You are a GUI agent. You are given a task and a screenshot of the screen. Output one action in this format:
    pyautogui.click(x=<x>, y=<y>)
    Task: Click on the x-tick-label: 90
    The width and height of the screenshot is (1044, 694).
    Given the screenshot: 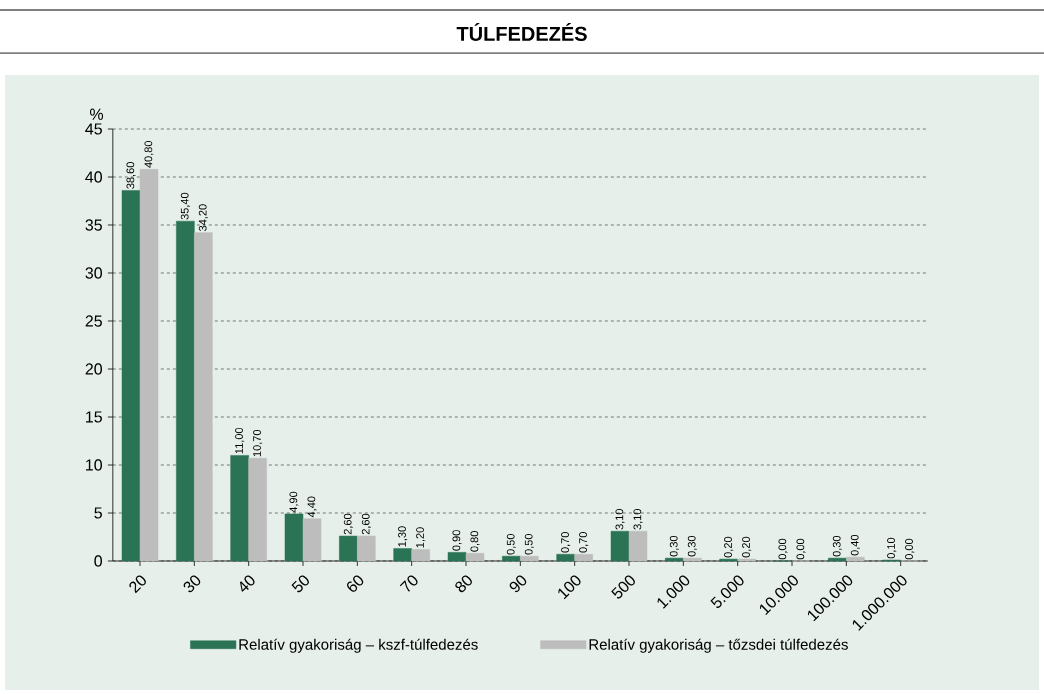 What is the action you would take?
    pyautogui.click(x=518, y=584)
    